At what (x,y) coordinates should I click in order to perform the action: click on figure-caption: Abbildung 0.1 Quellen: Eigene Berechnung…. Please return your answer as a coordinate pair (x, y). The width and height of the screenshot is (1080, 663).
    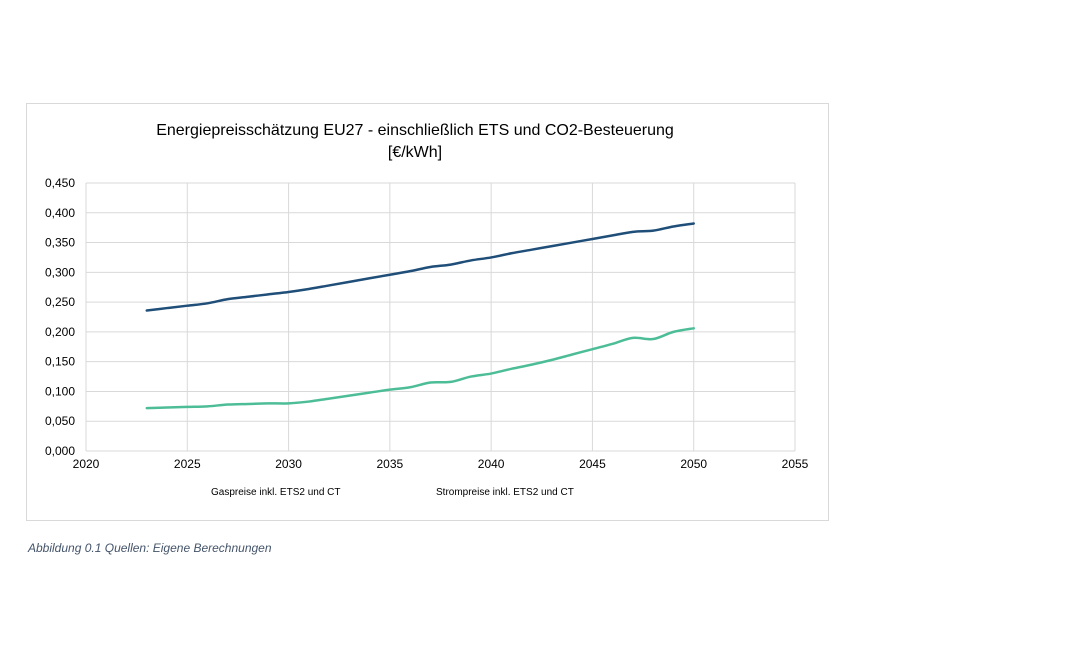
    Looking at the image, I should click on (150, 548).